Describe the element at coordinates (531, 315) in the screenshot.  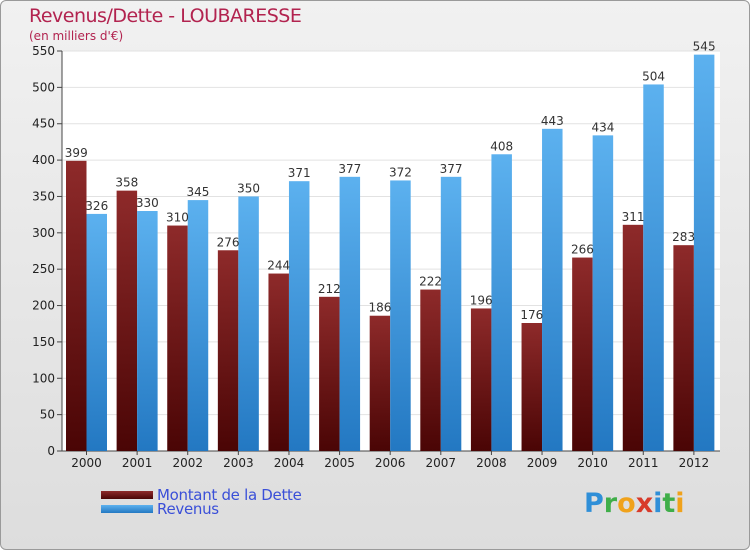
I see `debt-value-label: 176` at that location.